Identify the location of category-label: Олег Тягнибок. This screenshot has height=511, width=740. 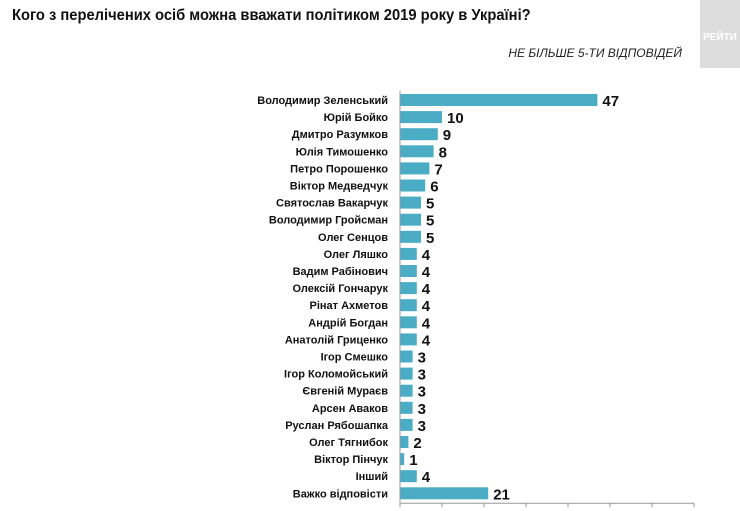
(348, 443).